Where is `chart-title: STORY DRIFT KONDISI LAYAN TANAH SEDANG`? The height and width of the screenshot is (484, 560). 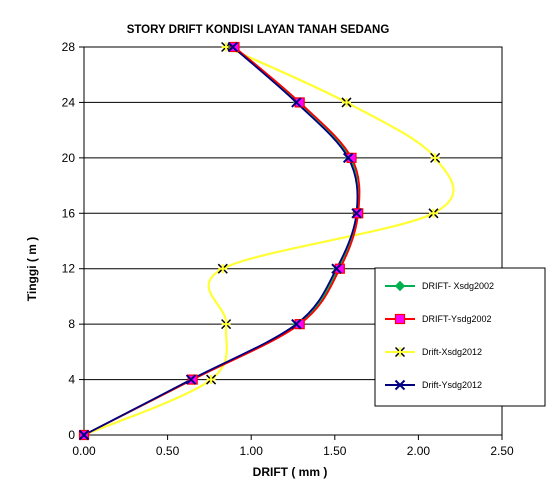
chart-title: STORY DRIFT KONDISI LAYAN TANAH SEDANG is located at coordinates (258, 30).